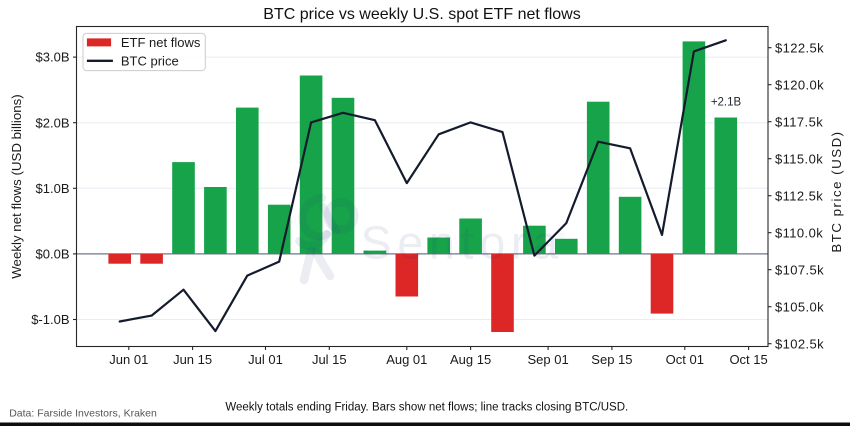 This screenshot has width=850, height=431. What do you see at coordinates (53, 254) in the screenshot?
I see `svg-text: $0.0B` at bounding box center [53, 254].